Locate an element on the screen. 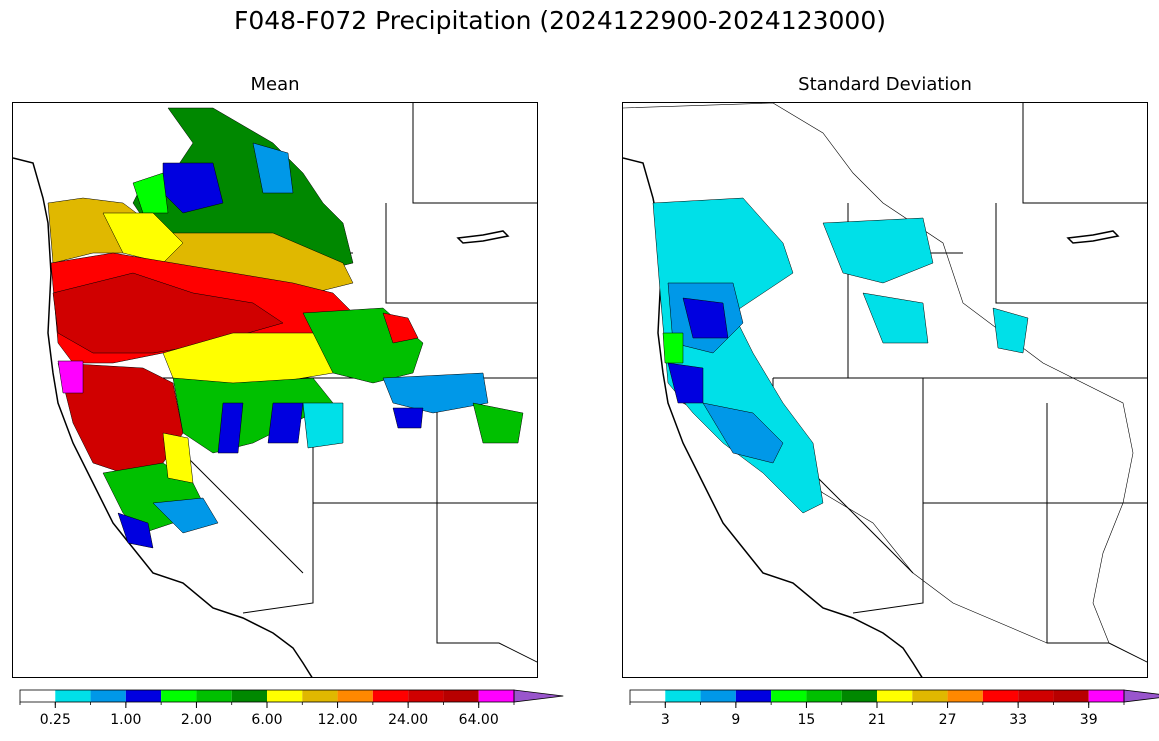 This screenshot has height=741, width=1159. colorbar-tick-label: 1.00 is located at coordinates (125, 720).